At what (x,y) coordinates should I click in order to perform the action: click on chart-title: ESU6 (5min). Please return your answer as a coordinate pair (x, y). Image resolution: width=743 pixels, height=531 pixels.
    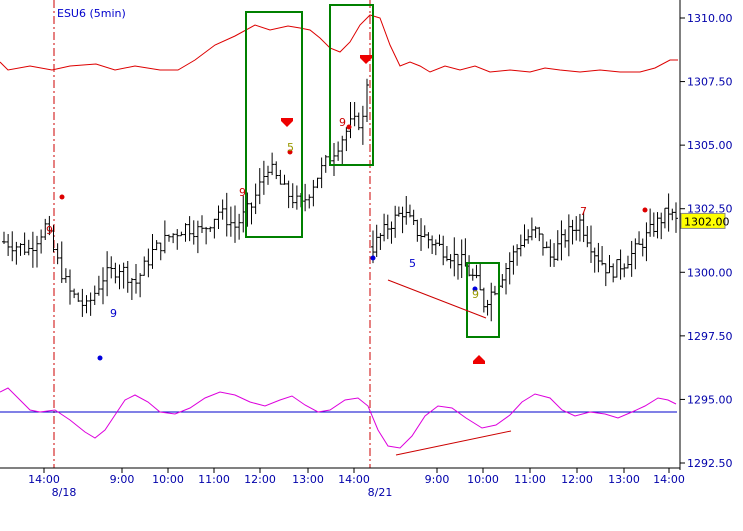
    Looking at the image, I should click on (91, 13).